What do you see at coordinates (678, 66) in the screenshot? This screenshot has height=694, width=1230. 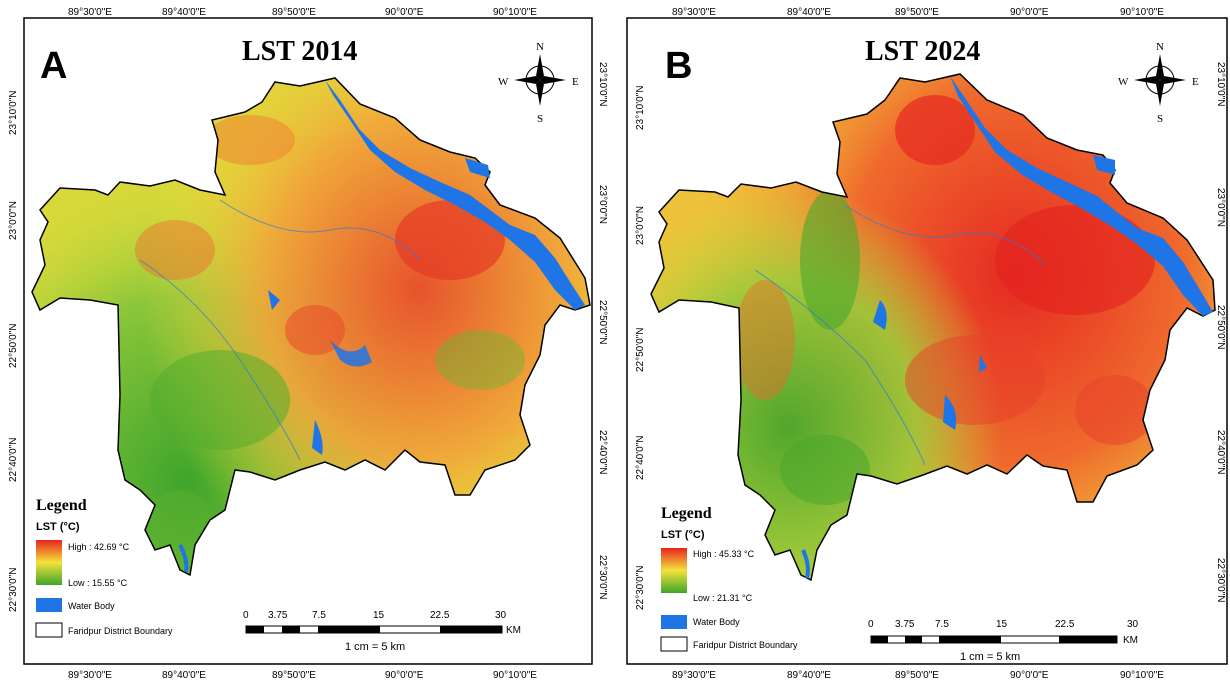 I see `panel-letter: B` at bounding box center [678, 66].